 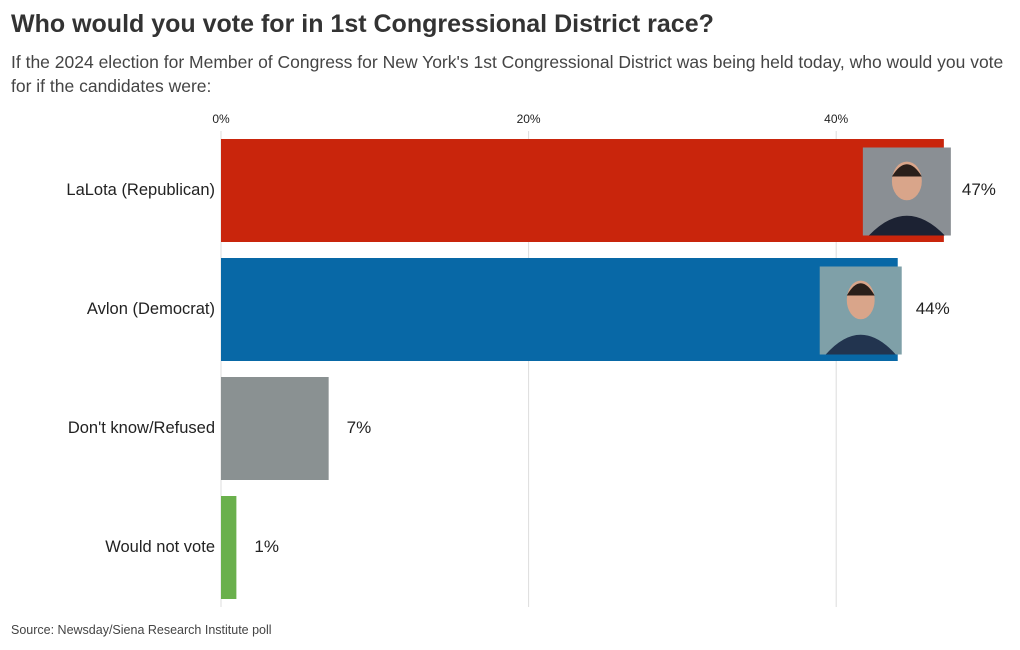 What do you see at coordinates (933, 308) in the screenshot?
I see `value-label: 44%` at bounding box center [933, 308].